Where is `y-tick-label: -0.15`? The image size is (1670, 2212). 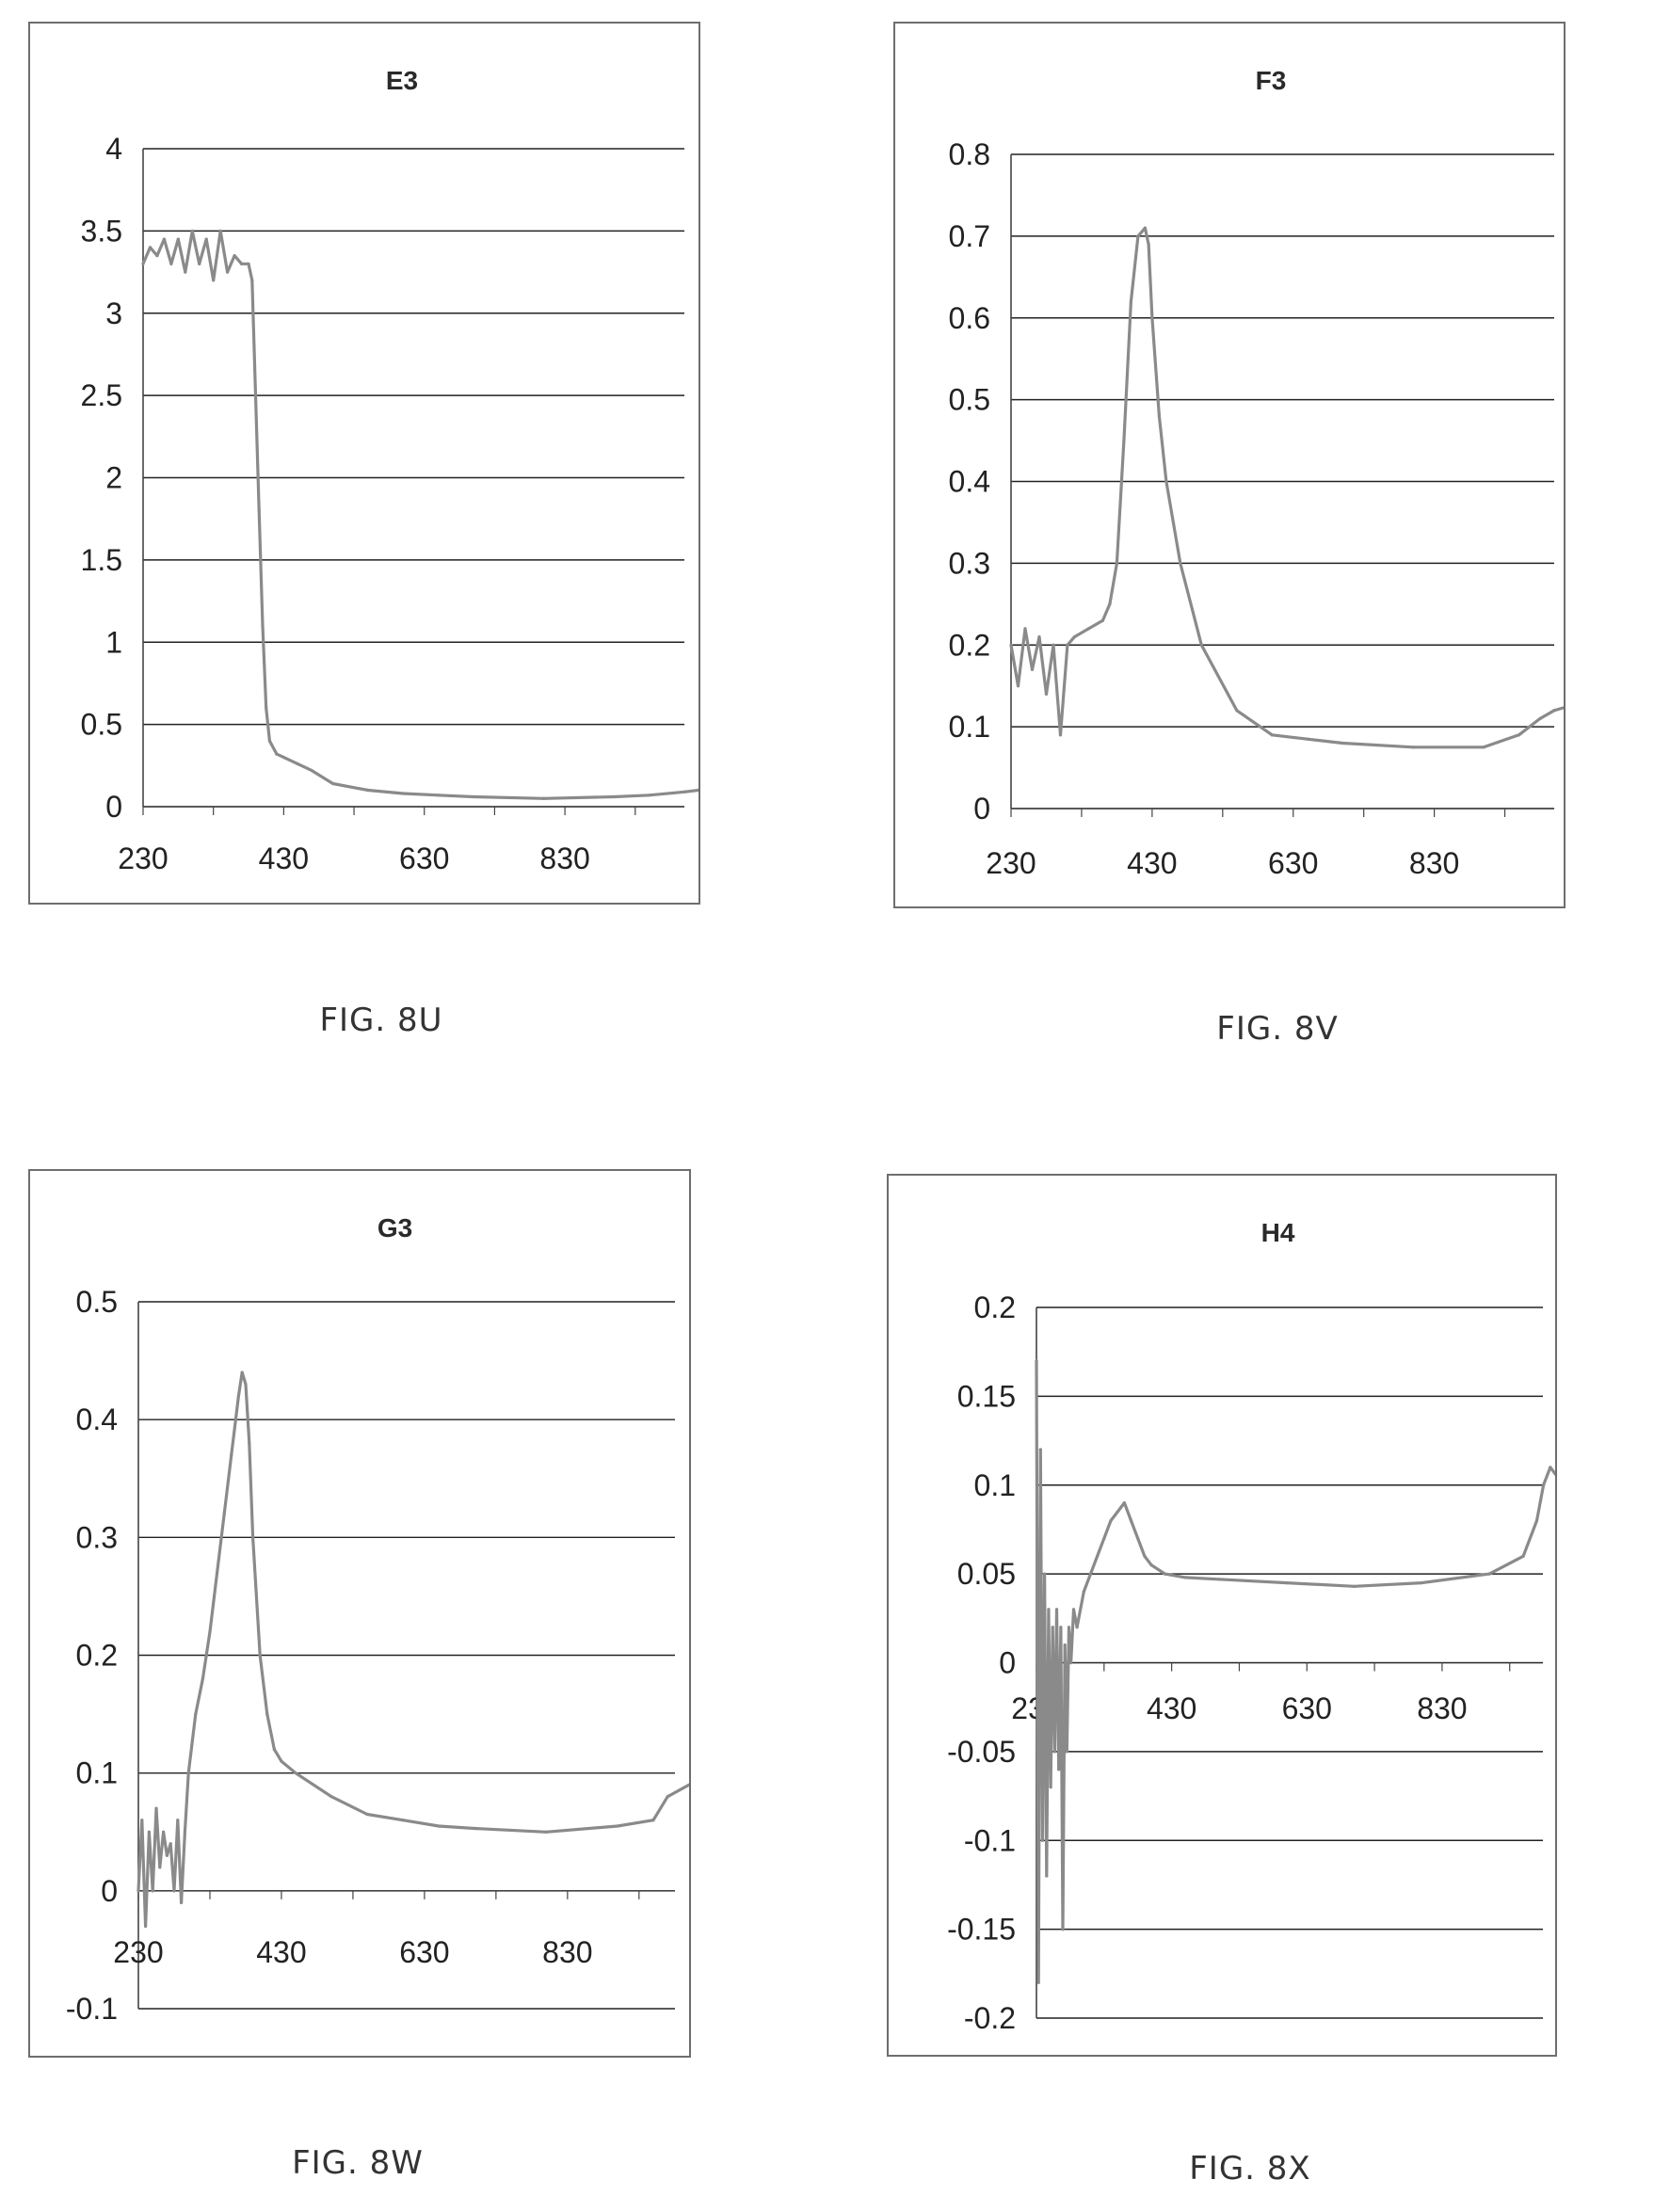 y-tick-label: -0.15 is located at coordinates (981, 1930).